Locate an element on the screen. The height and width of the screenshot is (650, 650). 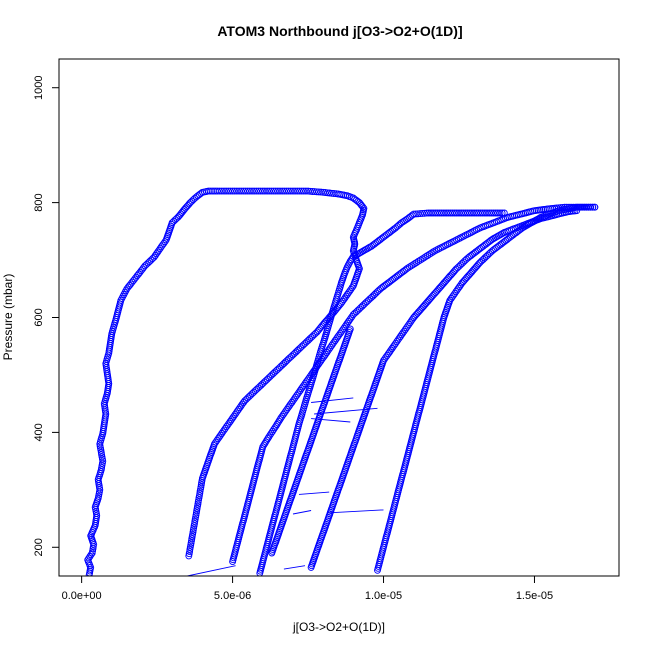
y-tick-label: 200 is located at coordinates (39, 547).